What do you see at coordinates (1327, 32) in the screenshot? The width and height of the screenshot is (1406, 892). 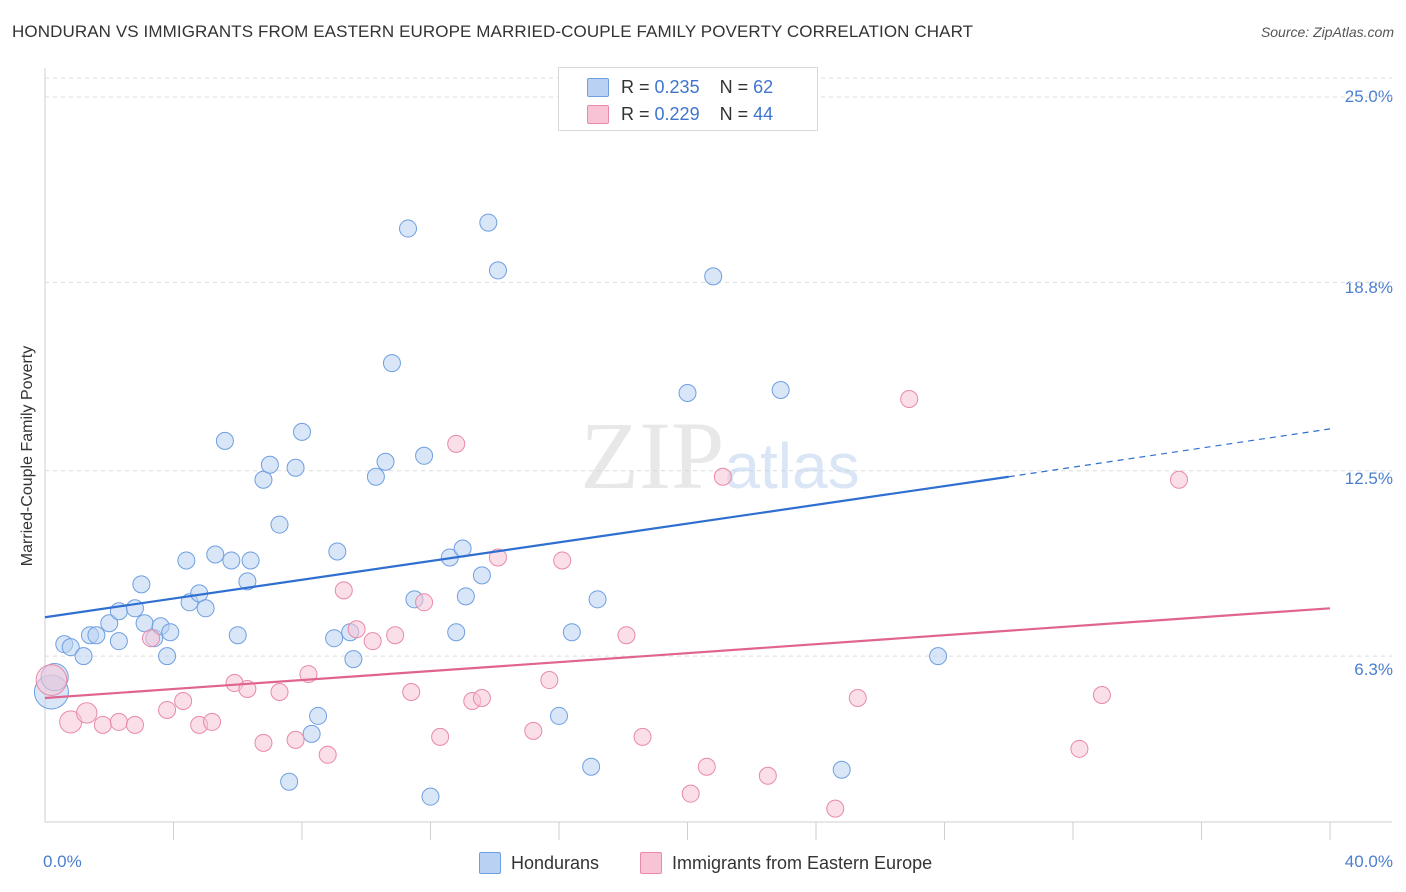 I see `chart-source: Source: ZipAtlas.com` at bounding box center [1327, 32].